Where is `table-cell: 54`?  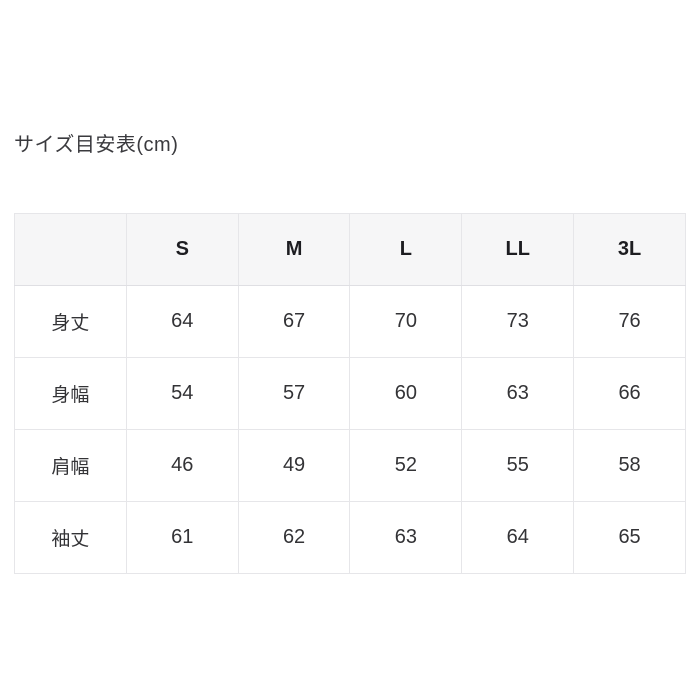 table-cell: 54 is located at coordinates (182, 393).